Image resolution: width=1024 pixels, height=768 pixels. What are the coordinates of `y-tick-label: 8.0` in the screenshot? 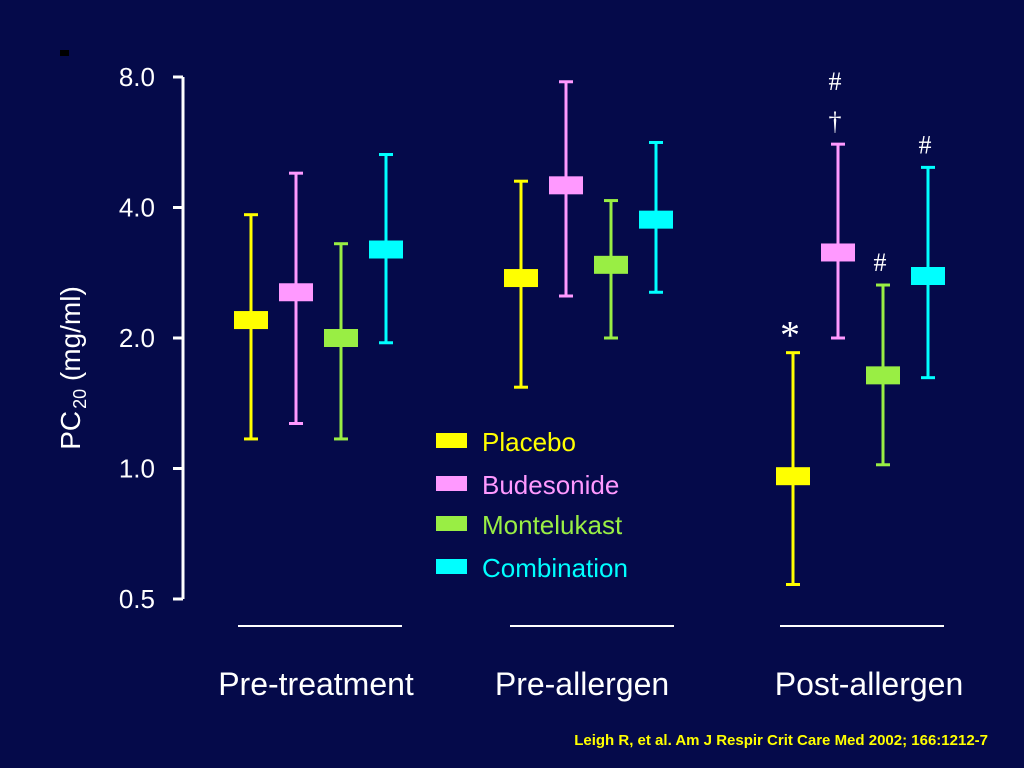 It's located at (137, 77).